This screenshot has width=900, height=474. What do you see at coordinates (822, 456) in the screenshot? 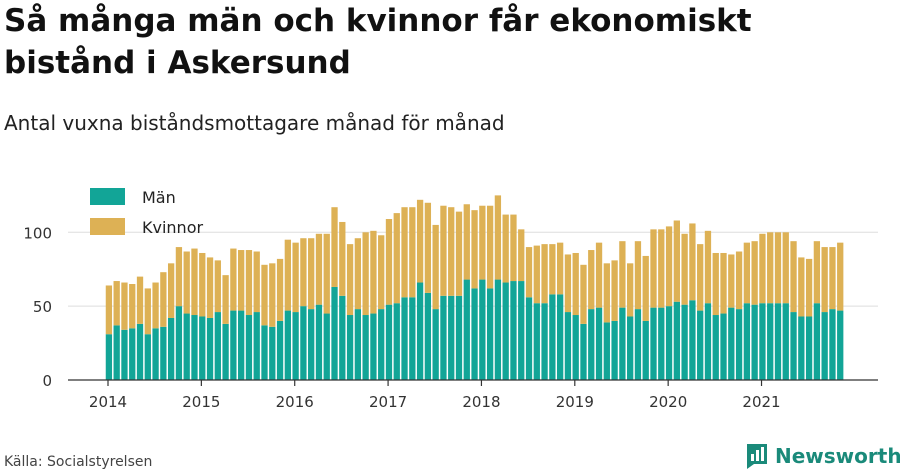
I see `newsworthy-brand: Newsworthy` at bounding box center [822, 456].